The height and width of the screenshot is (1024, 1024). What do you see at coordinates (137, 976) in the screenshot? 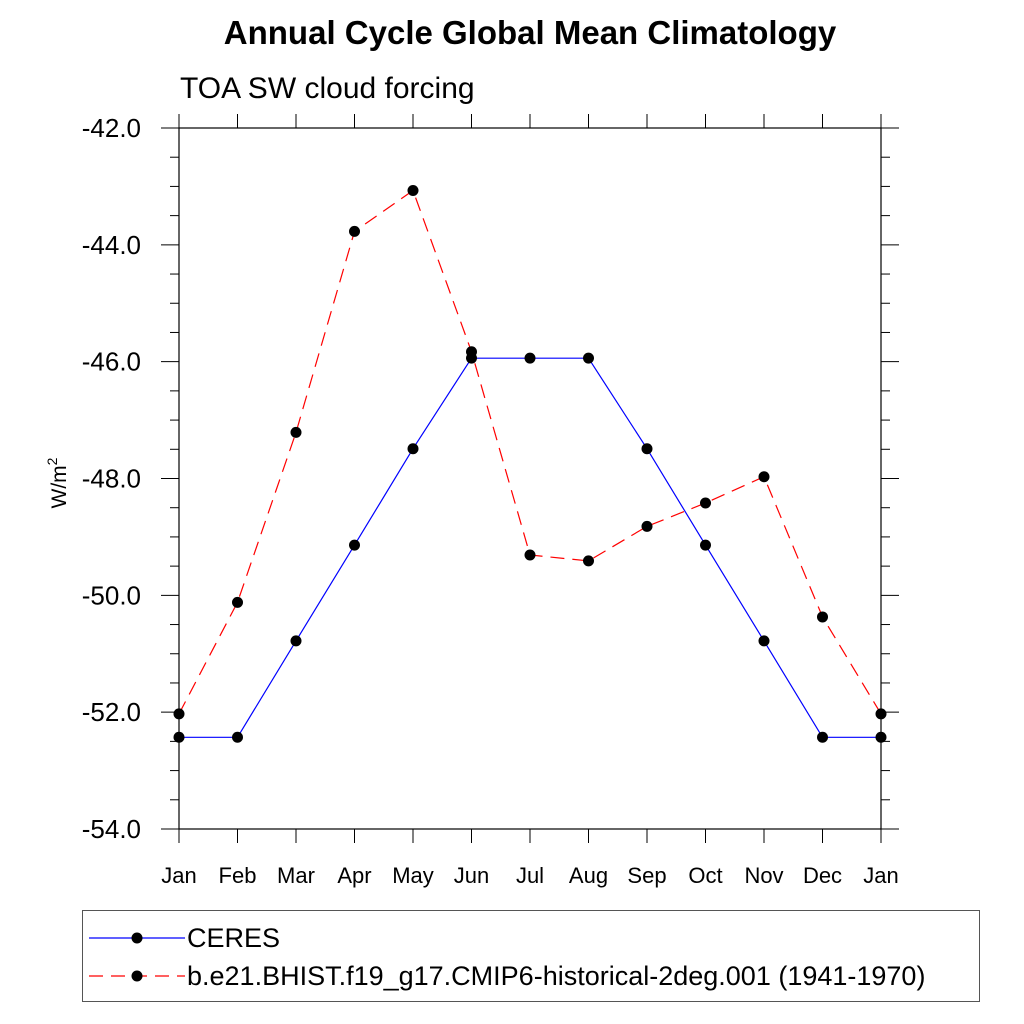
I see `legend-swatch-model` at bounding box center [137, 976].